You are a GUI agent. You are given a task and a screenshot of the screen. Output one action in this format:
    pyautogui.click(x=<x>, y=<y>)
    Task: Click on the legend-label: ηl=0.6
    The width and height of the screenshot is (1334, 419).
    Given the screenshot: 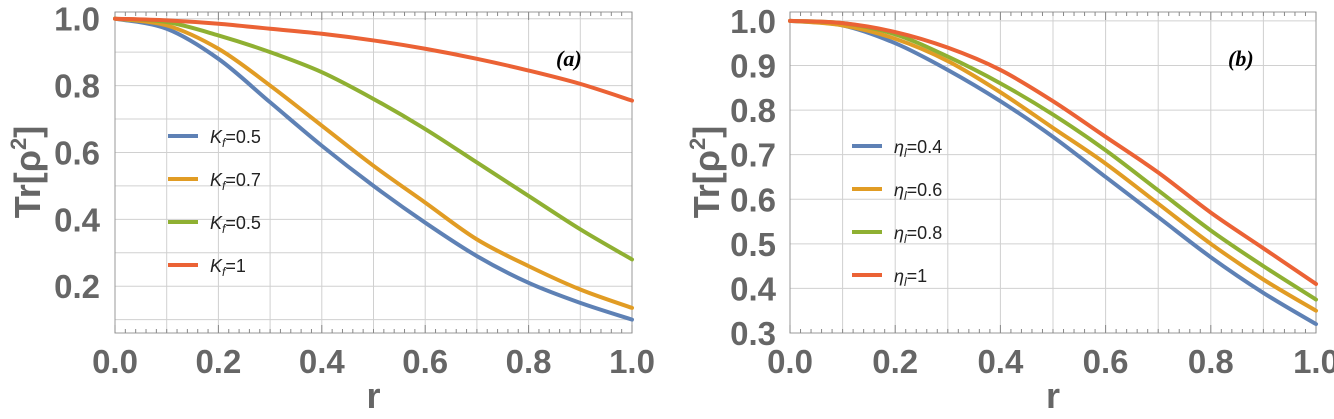 What is the action you would take?
    pyautogui.click(x=918, y=191)
    